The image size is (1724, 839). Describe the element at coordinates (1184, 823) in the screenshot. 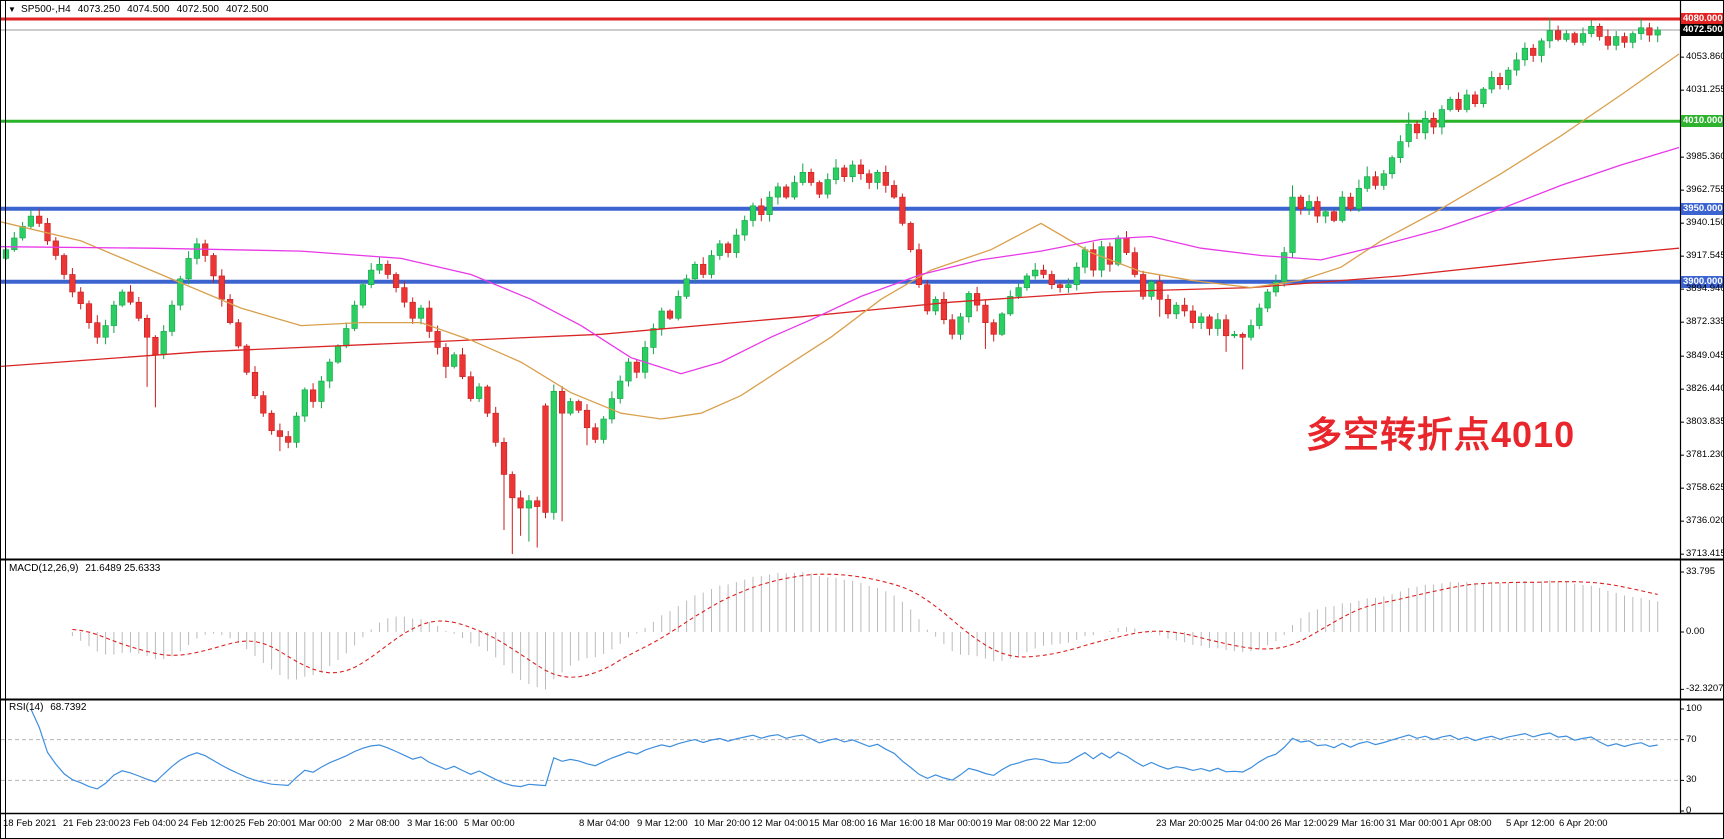

I see `time-label: 23 Mar 20:00` at that location.